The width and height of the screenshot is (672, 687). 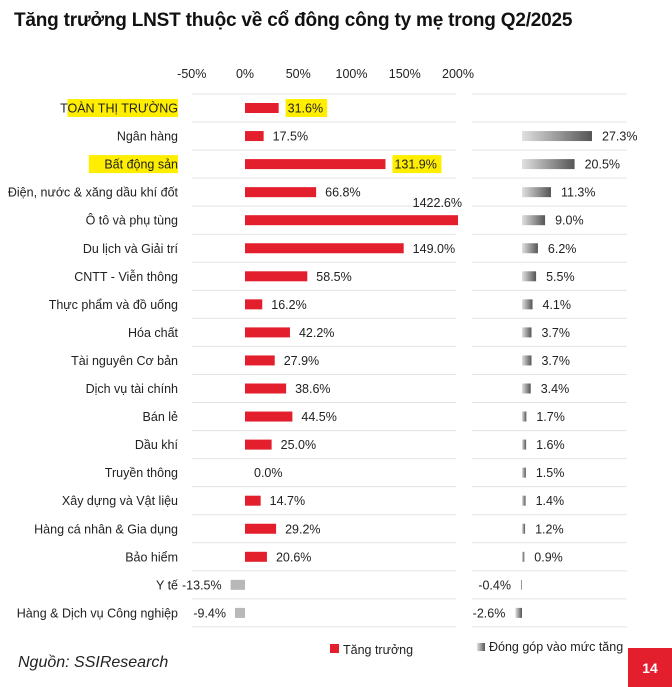 What do you see at coordinates (569, 221) in the screenshot?
I see `contribution-label: 9.0%` at bounding box center [569, 221].